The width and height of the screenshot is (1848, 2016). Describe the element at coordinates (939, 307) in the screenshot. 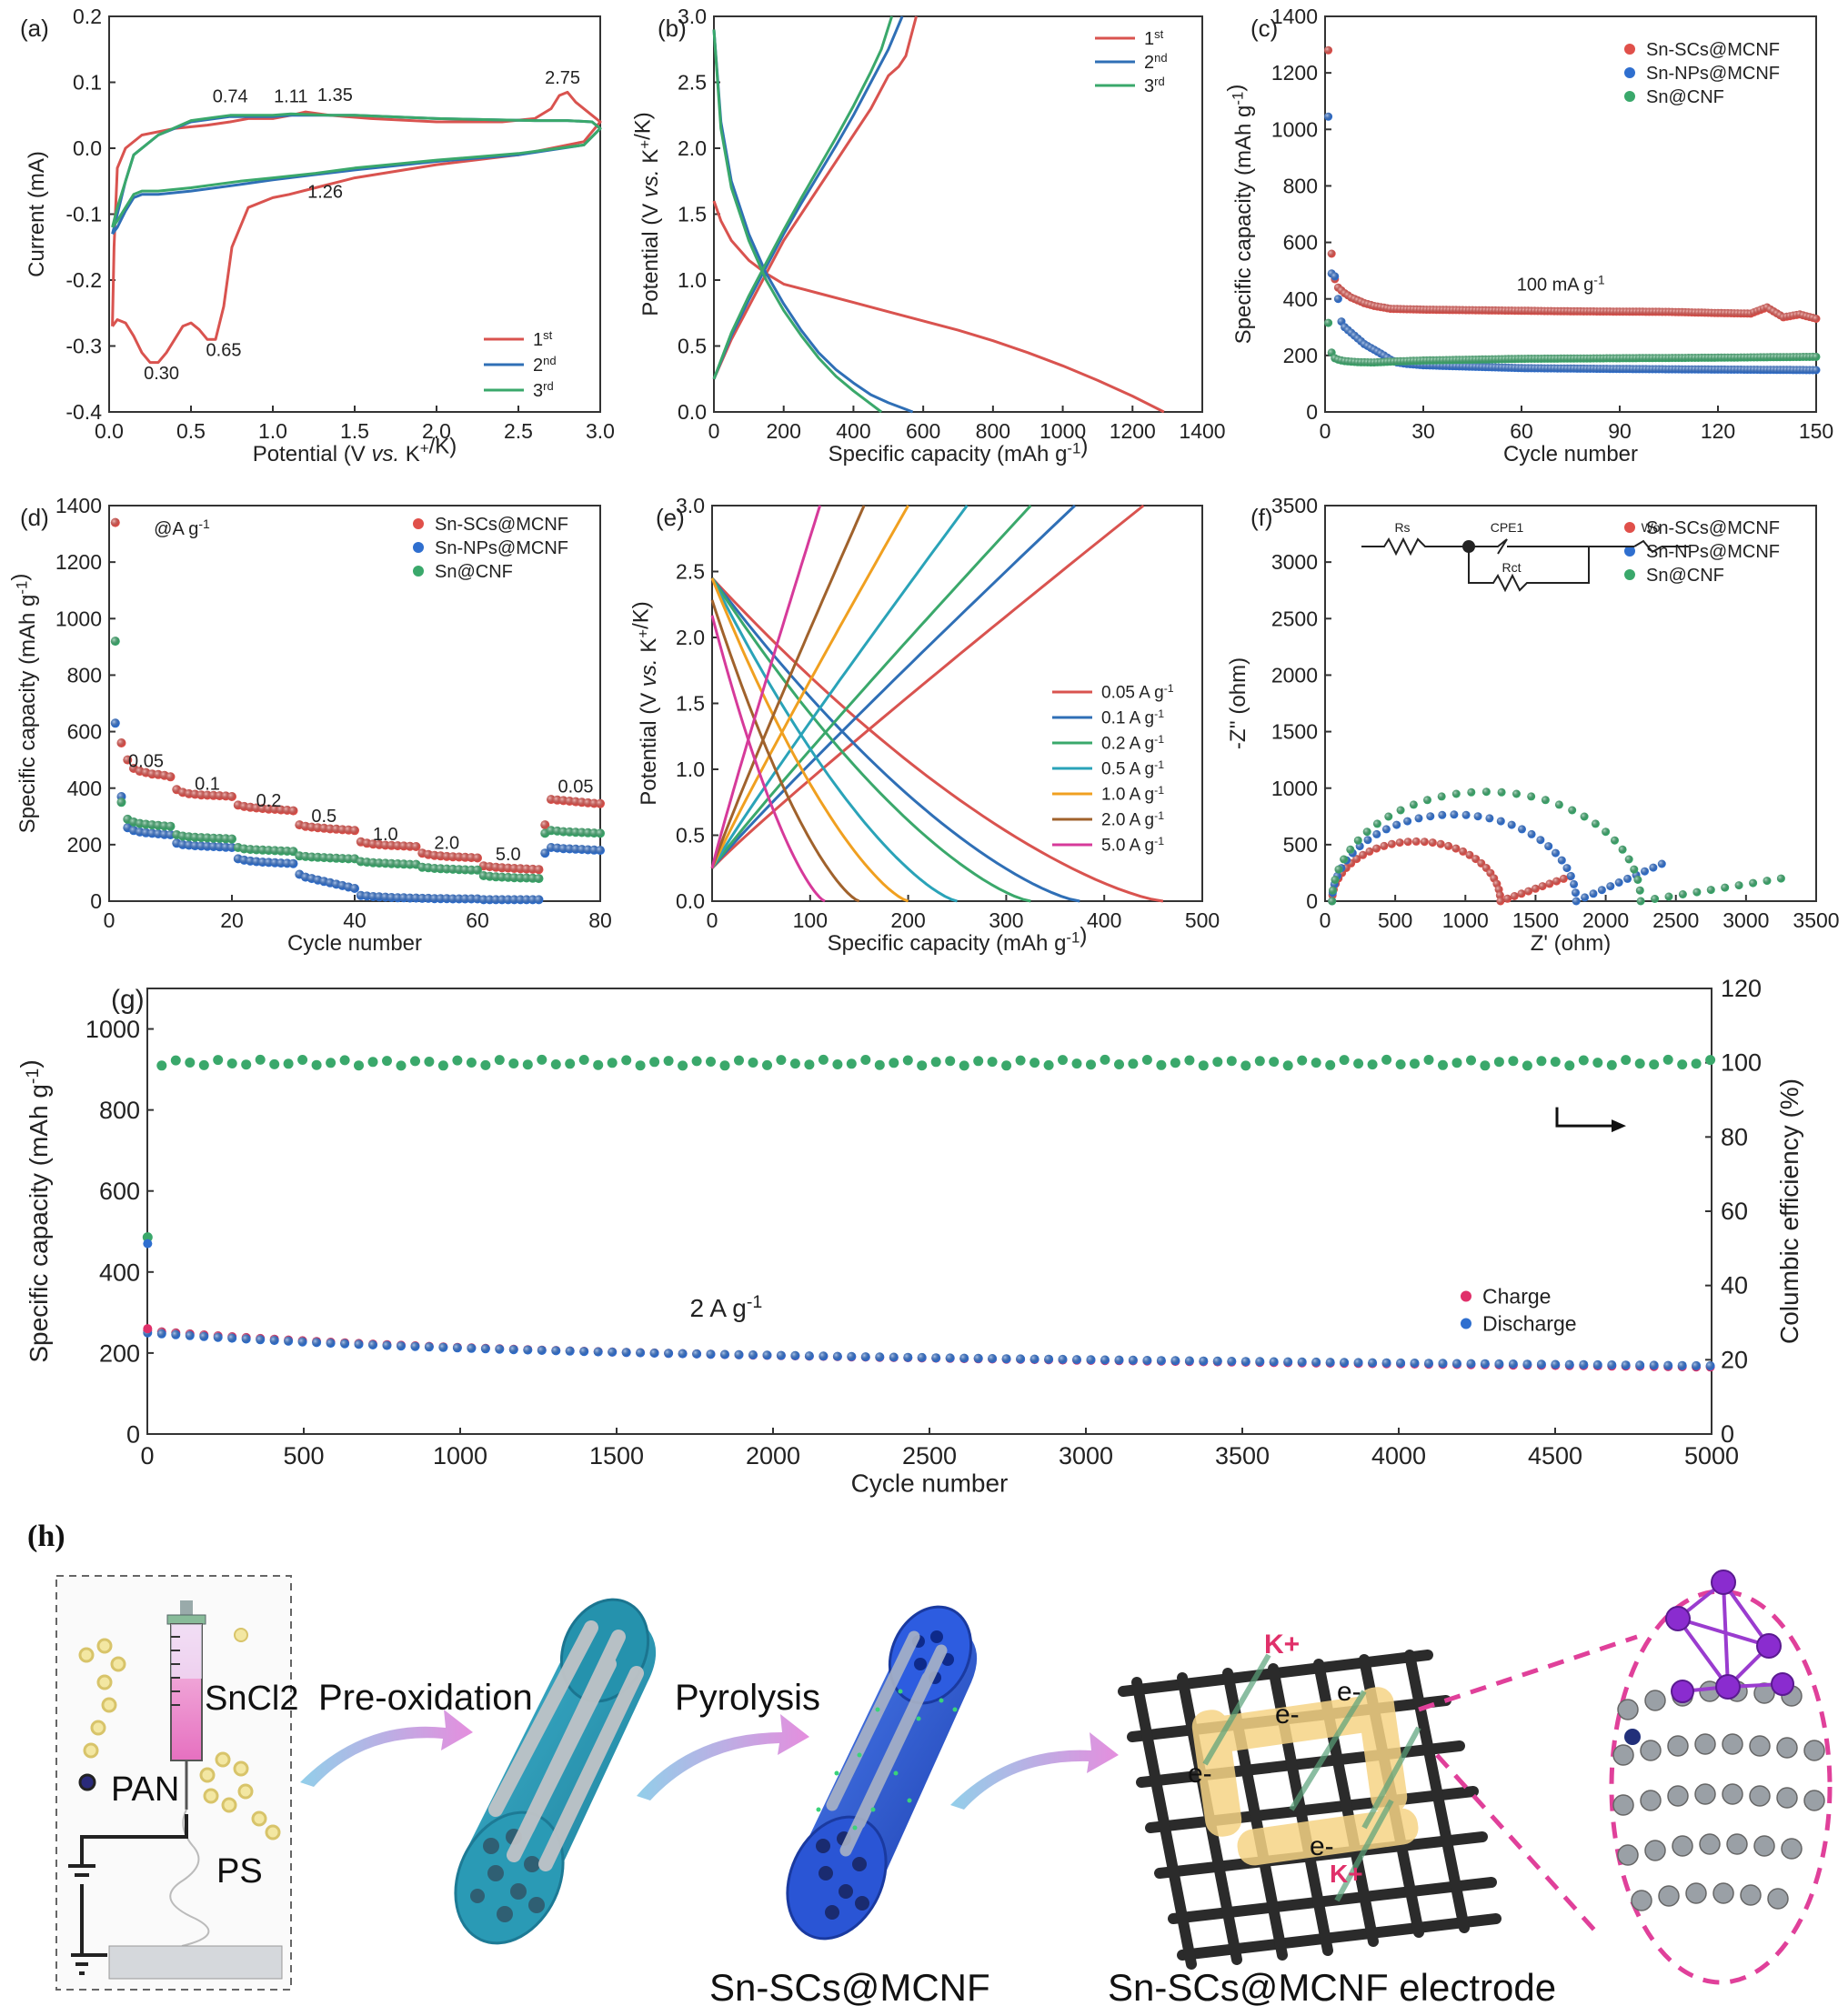

I see `gcd-curve` at that location.